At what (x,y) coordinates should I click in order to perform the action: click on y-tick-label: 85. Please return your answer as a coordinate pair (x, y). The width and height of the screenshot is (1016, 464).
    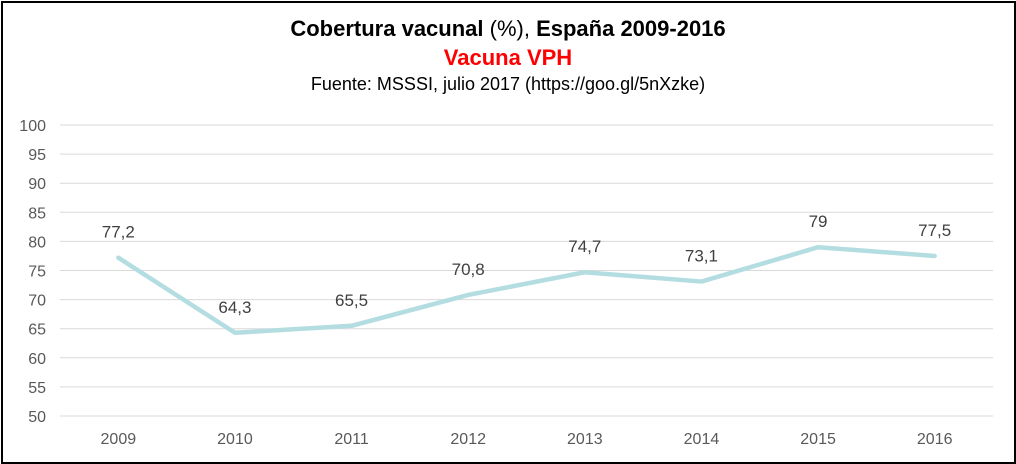
    Looking at the image, I should click on (37, 213).